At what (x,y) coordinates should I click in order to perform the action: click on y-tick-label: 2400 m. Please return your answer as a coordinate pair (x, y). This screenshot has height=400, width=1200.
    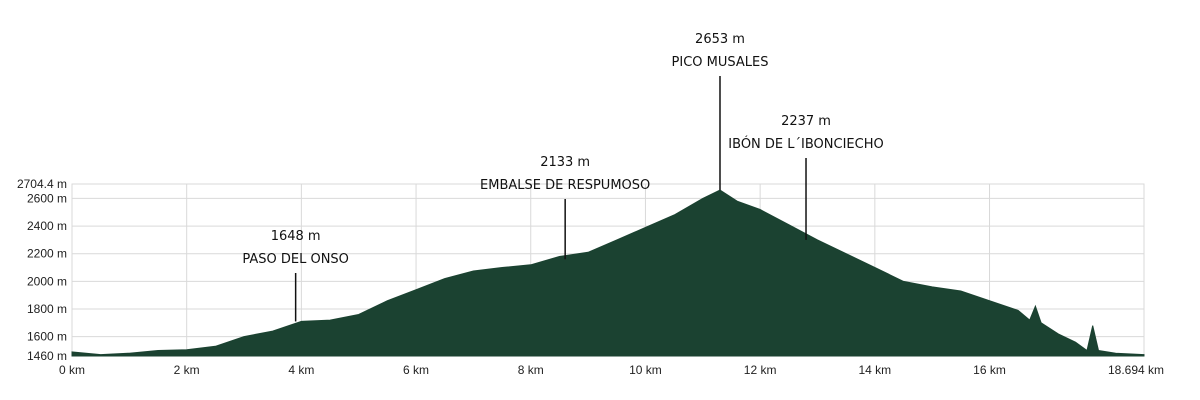
    Looking at the image, I should click on (47, 226).